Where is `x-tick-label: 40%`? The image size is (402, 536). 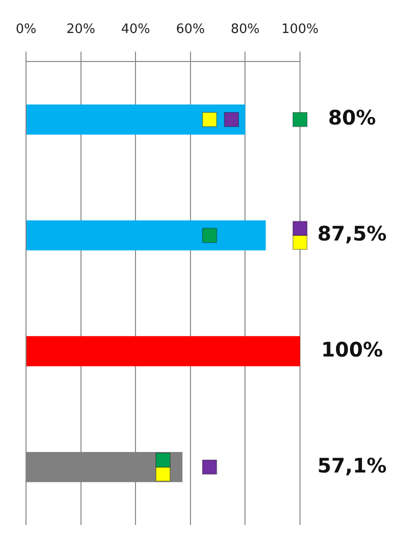
x-tick-label: 40% is located at coordinates (135, 30).